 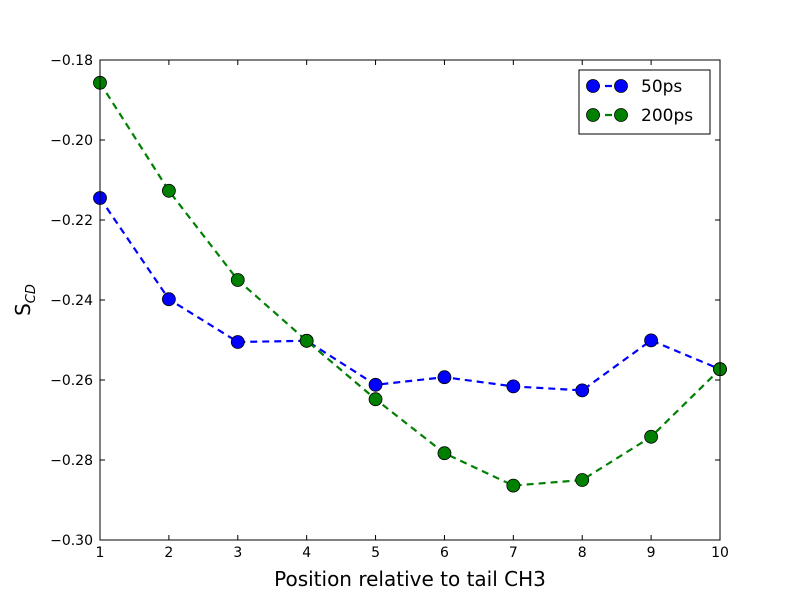 What do you see at coordinates (100, 553) in the screenshot?
I see `x-tick-label: 1` at bounding box center [100, 553].